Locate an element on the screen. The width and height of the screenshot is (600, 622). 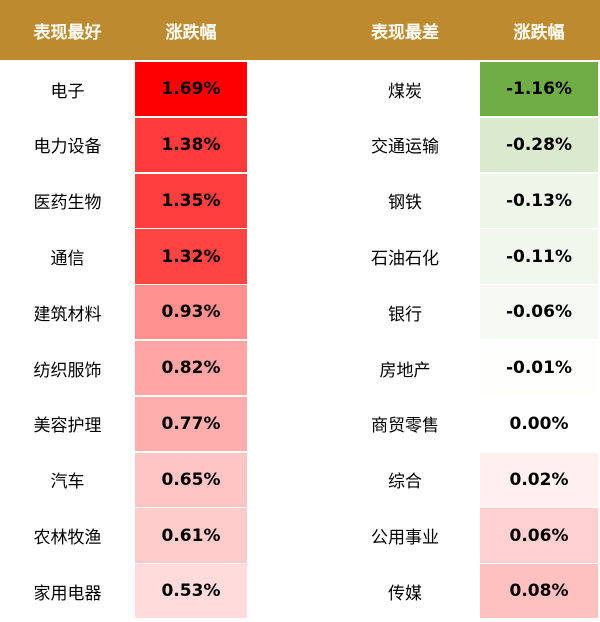
sector-cell: 医药生物 is located at coordinates (67, 203).